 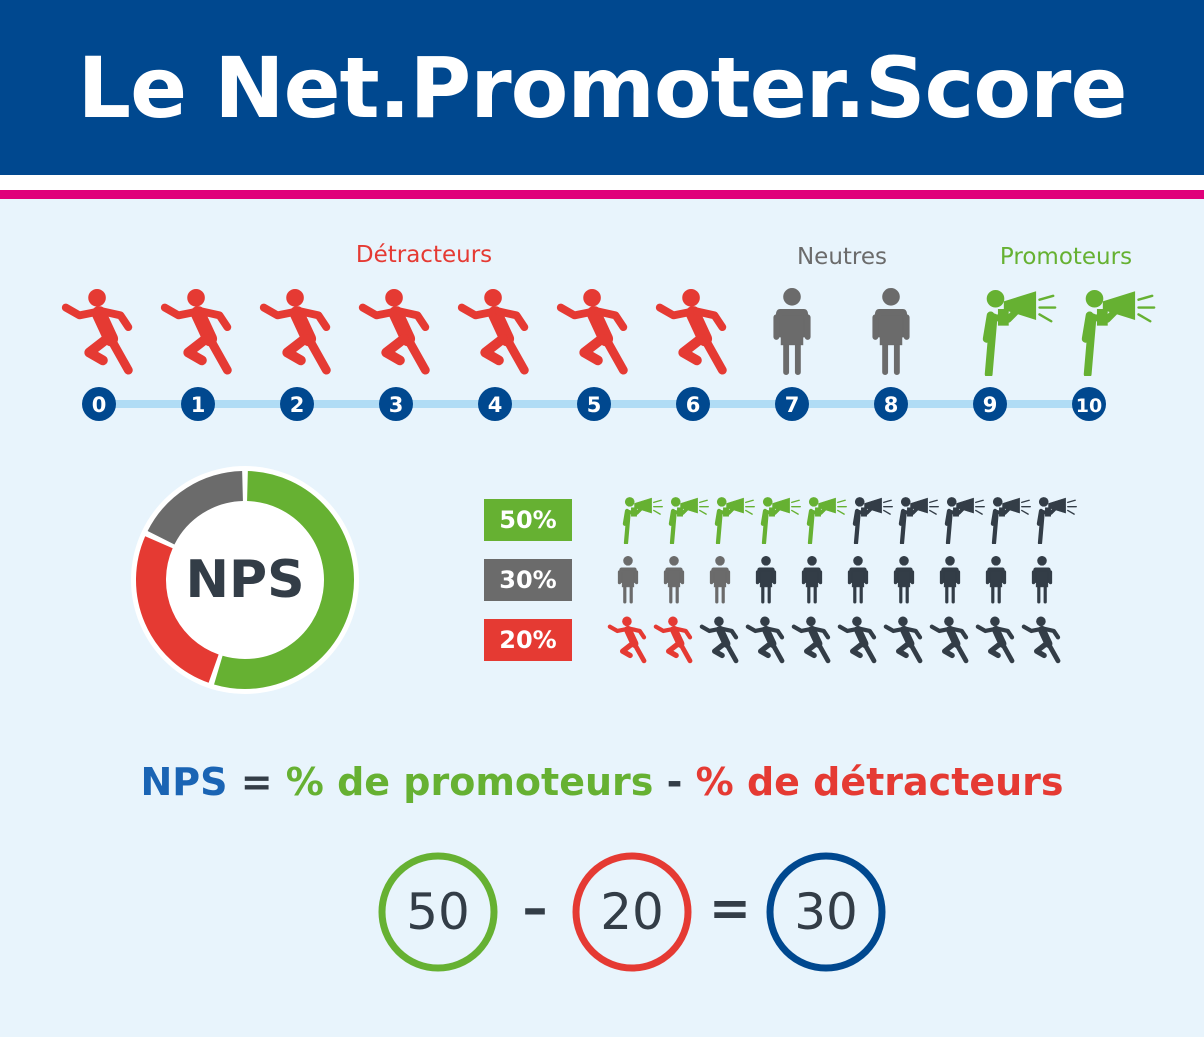 I want to click on score-label: 4, so click(x=495, y=405).